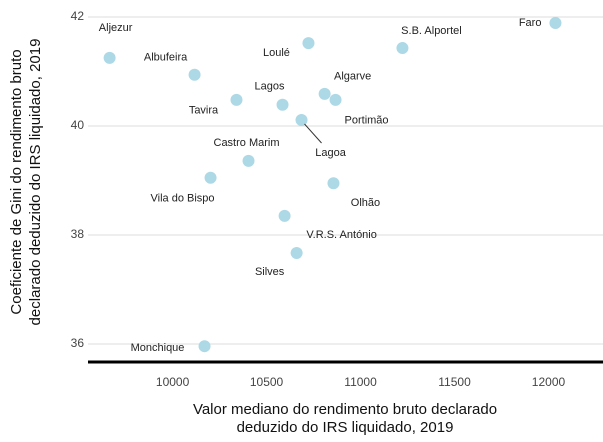 This screenshot has width=603, height=442. What do you see at coordinates (183, 199) in the screenshot?
I see `point-label: Vila do Bispo` at bounding box center [183, 199].